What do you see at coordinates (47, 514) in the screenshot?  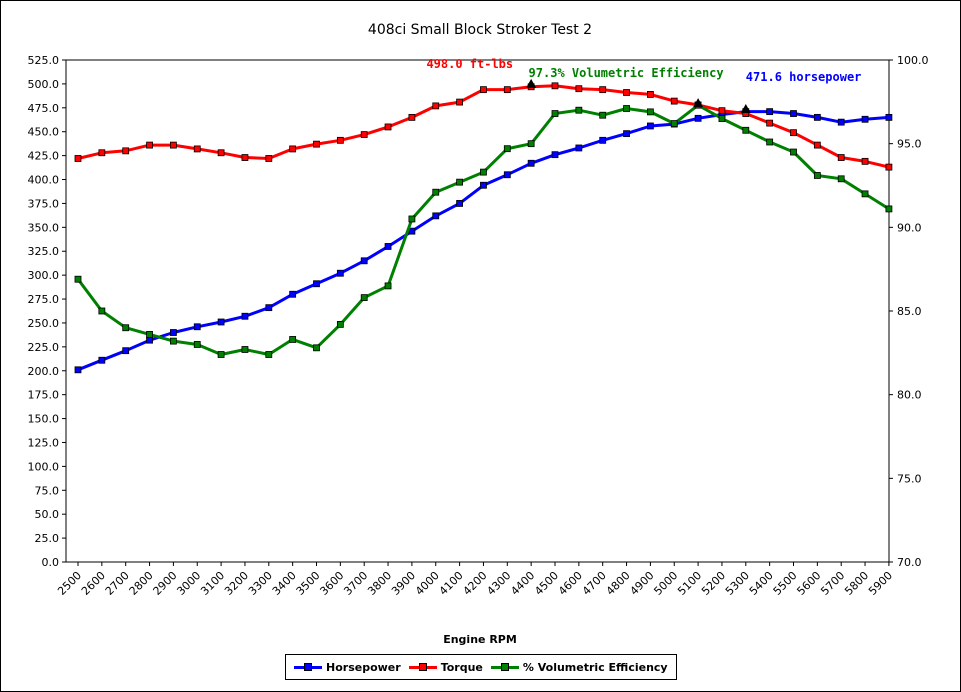 I see `y-left-tick-label: 50.0` at bounding box center [47, 514].